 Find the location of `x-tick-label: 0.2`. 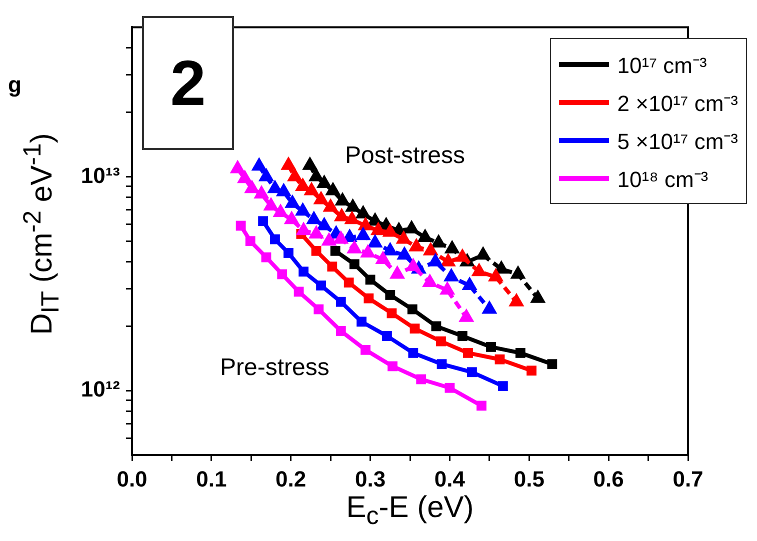

x-tick-label: 0.2 is located at coordinates (291, 479).